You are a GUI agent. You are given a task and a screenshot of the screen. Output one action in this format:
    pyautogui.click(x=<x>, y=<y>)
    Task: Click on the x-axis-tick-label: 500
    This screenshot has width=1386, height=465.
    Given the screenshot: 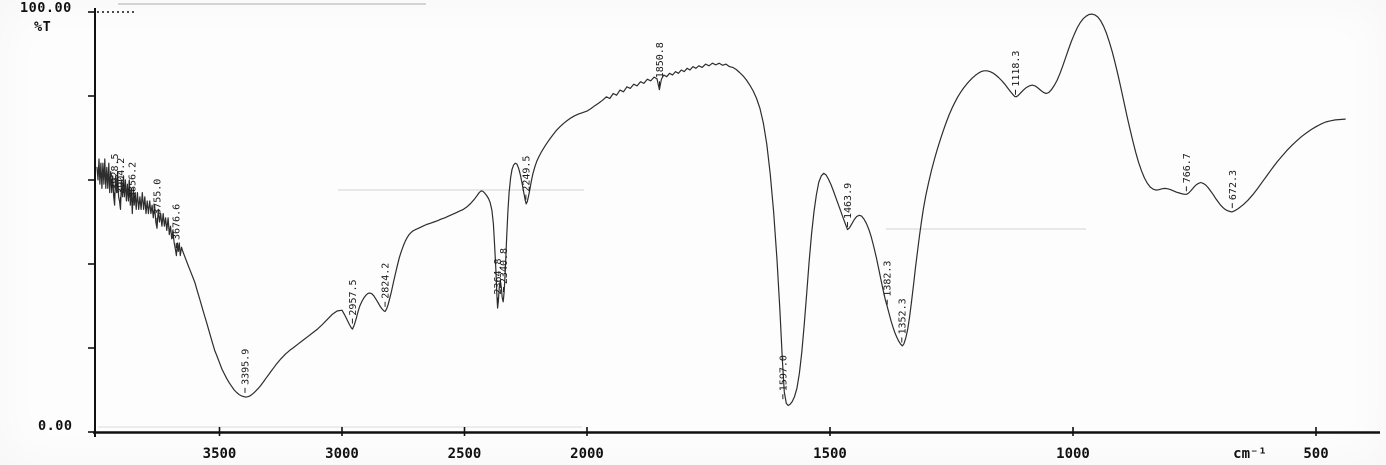 What is the action you would take?
    pyautogui.click(x=1315, y=454)
    